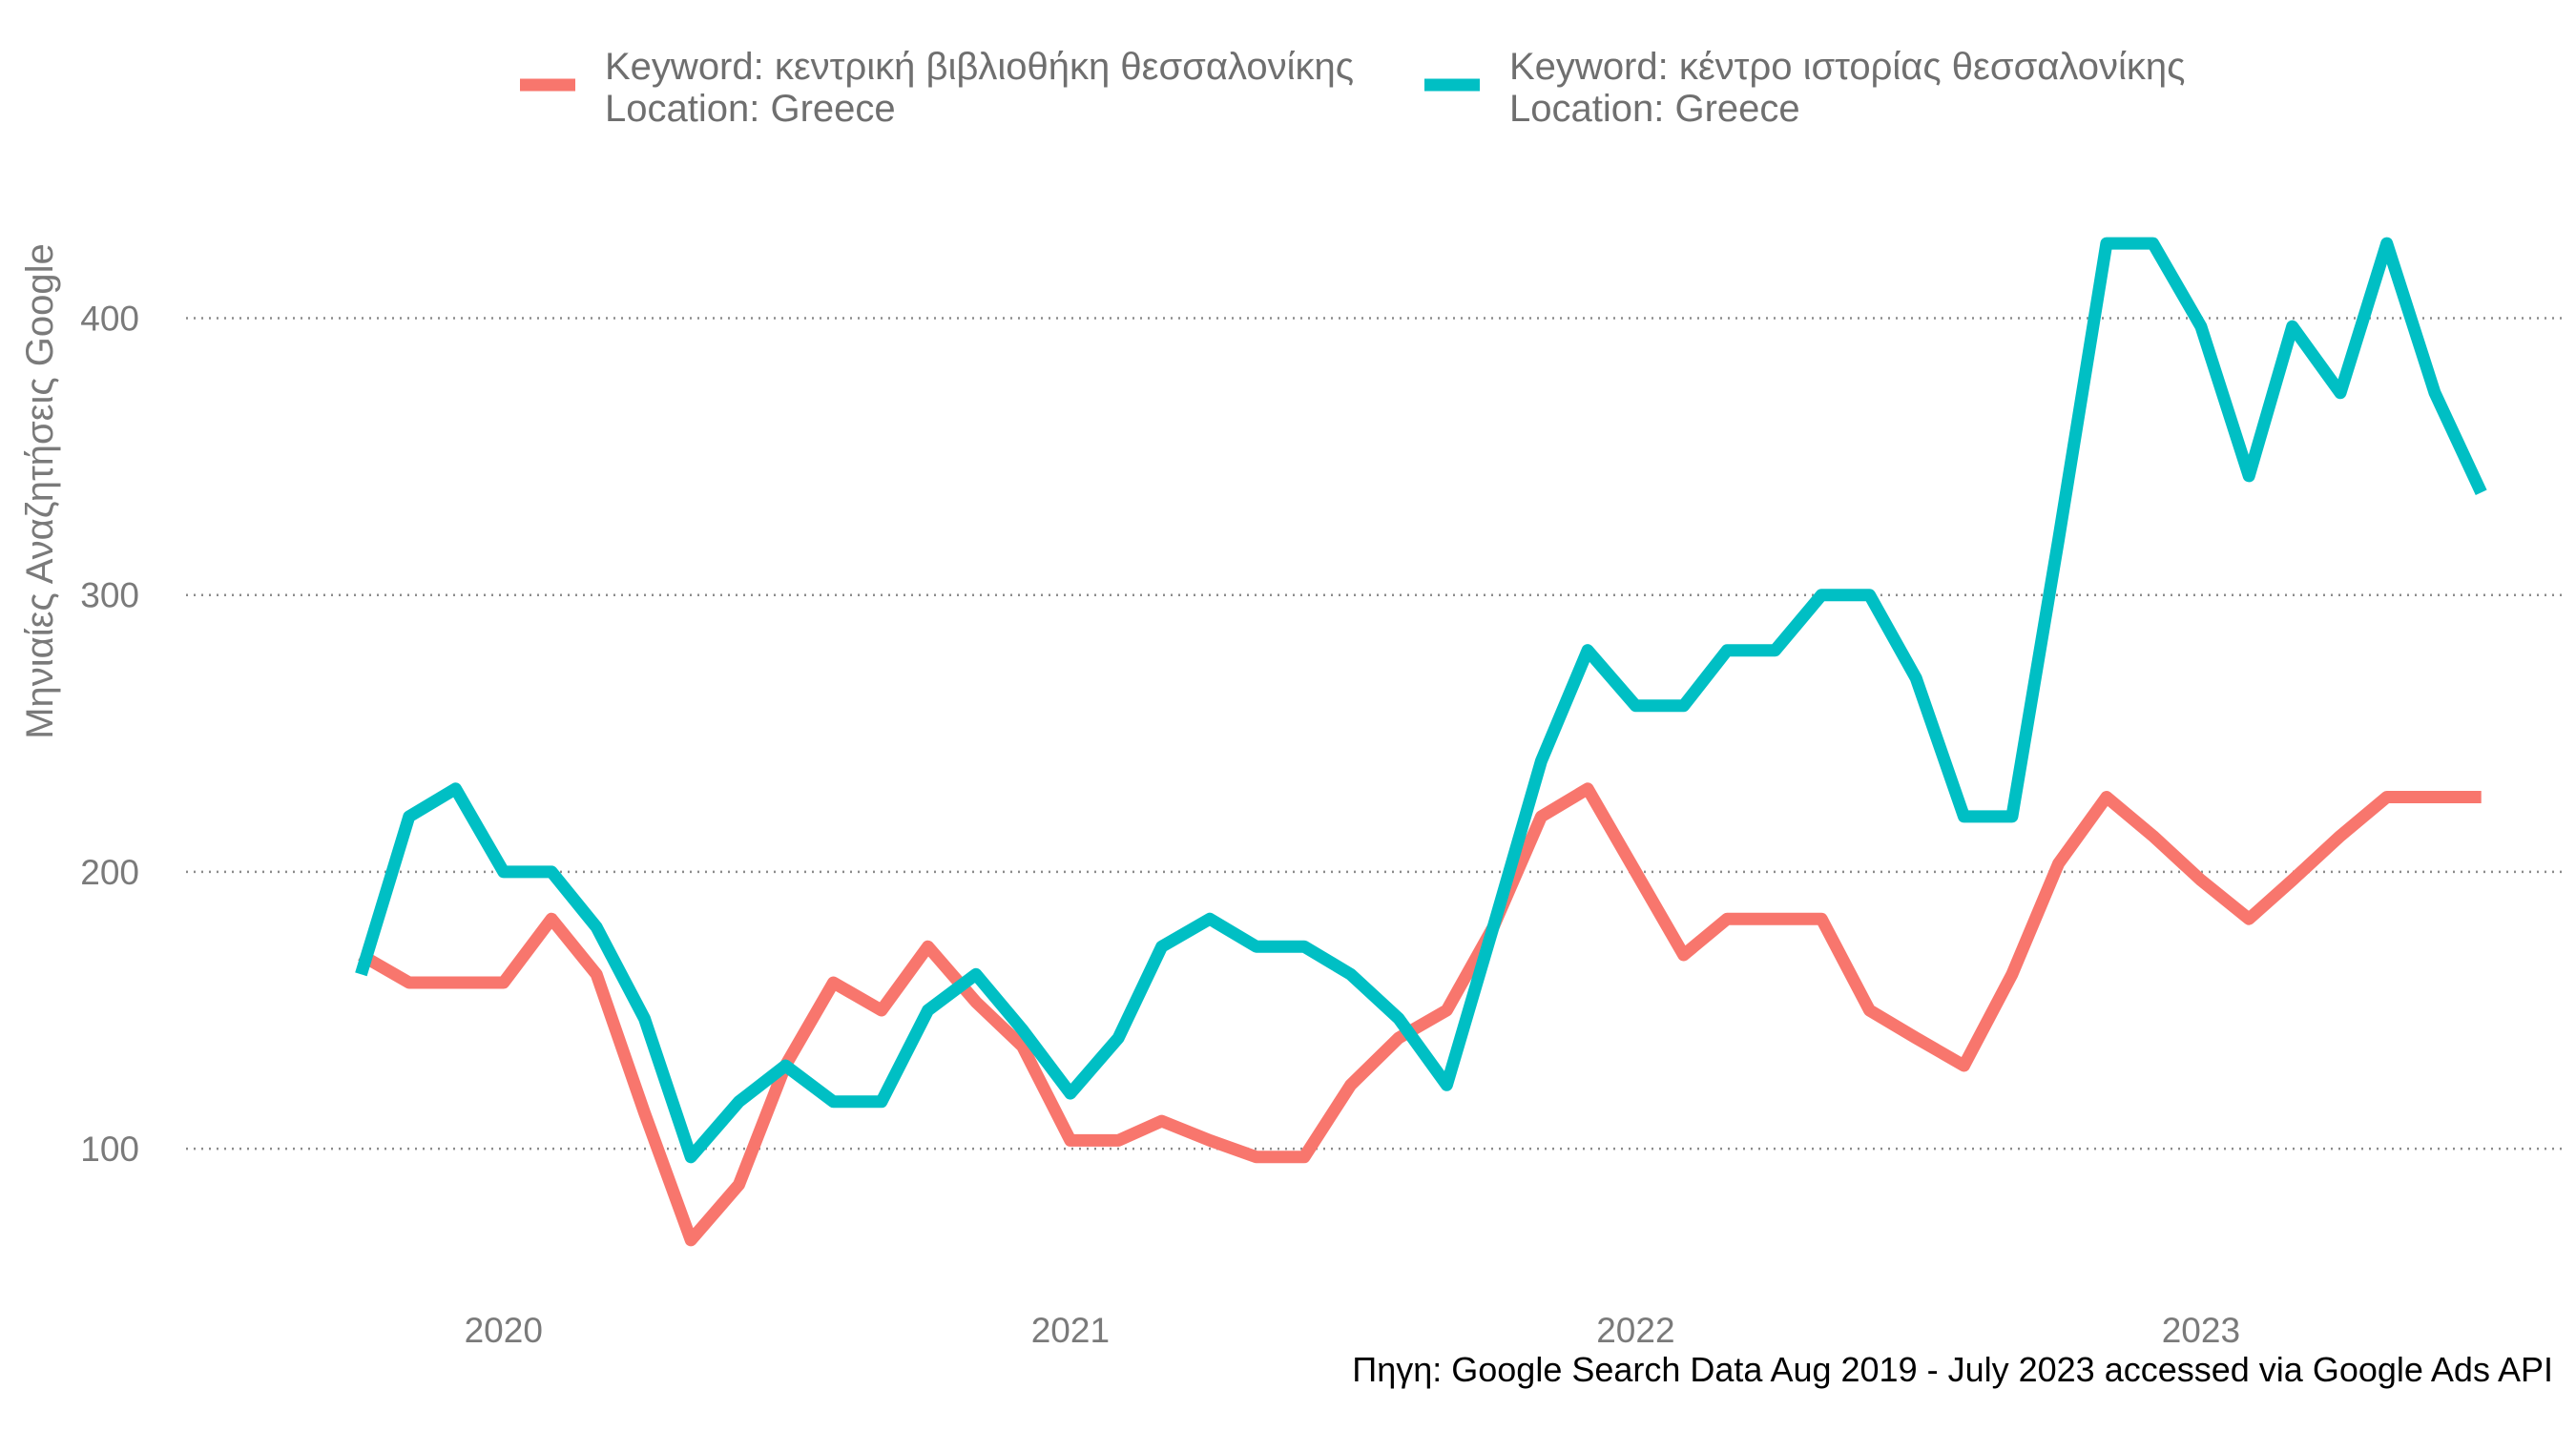 Image resolution: width=2576 pixels, height=1431 pixels. Describe the element at coordinates (1352, 1330) in the screenshot. I see `x-axis-tick-labels: 2020 2021 2022 2023` at that location.